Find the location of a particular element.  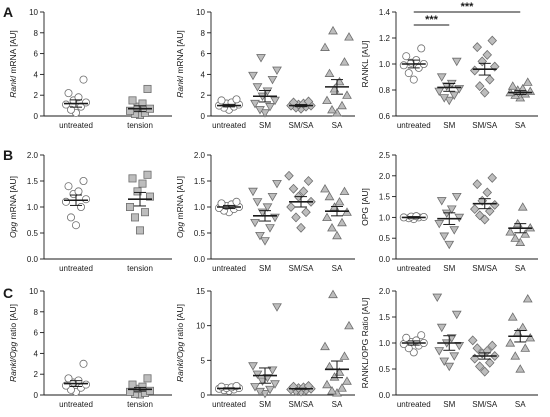

y-tick-label: 15 is located at coordinates (200, 291).